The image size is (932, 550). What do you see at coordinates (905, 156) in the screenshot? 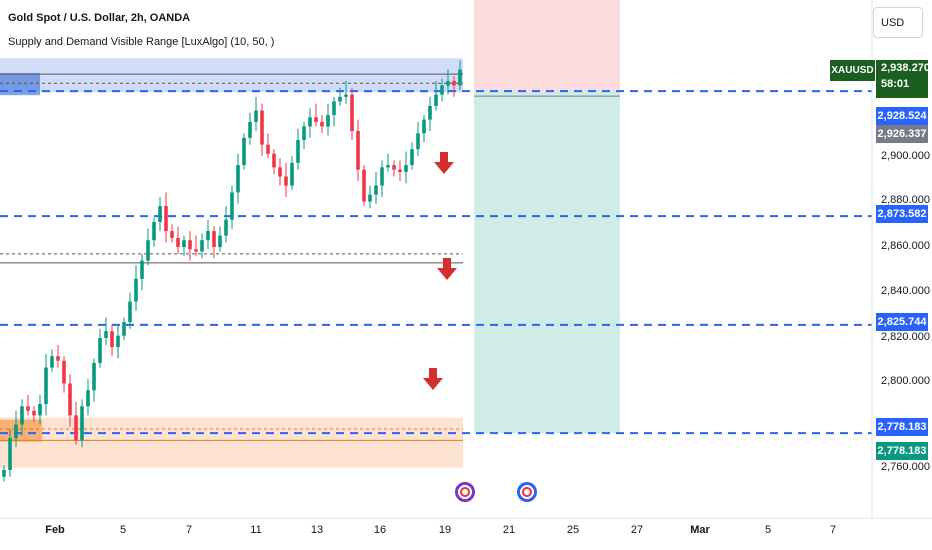
I see `y-tick: 2,900.000` at bounding box center [905, 156].